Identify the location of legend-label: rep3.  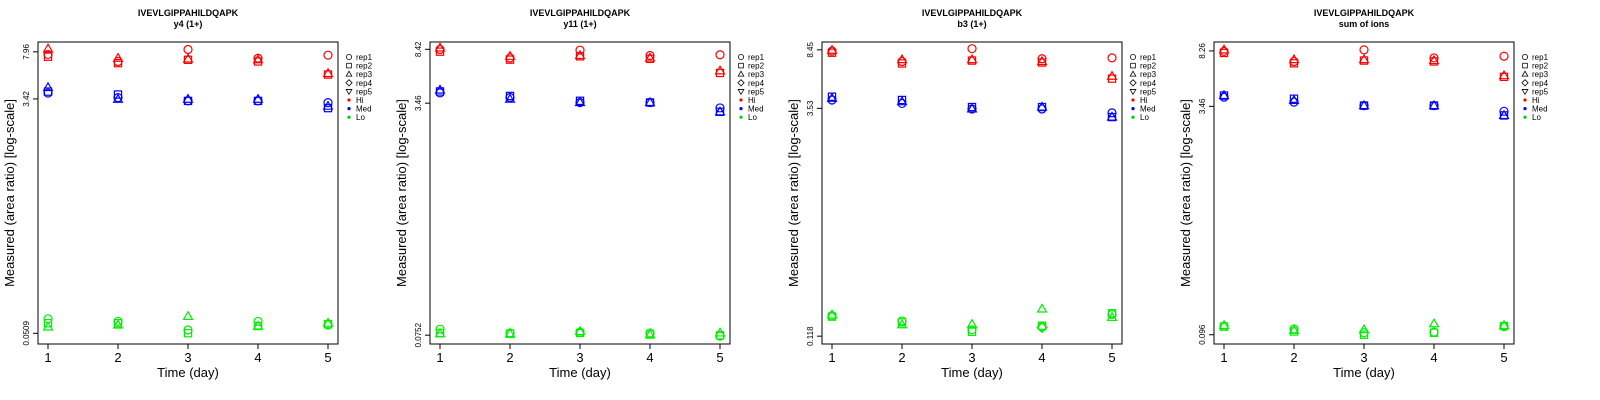
(1540, 74).